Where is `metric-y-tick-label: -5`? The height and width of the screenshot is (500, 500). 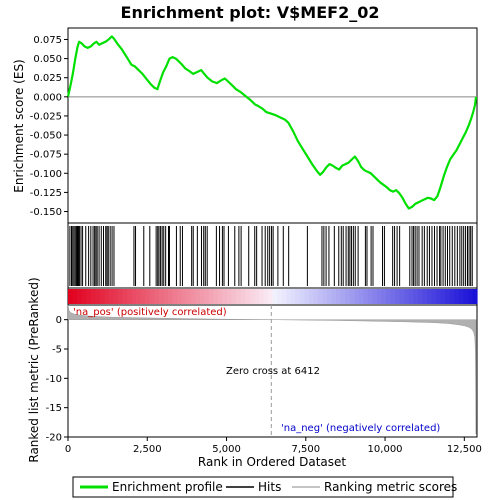
metric-y-tick-label: -5 is located at coordinates (57, 350).